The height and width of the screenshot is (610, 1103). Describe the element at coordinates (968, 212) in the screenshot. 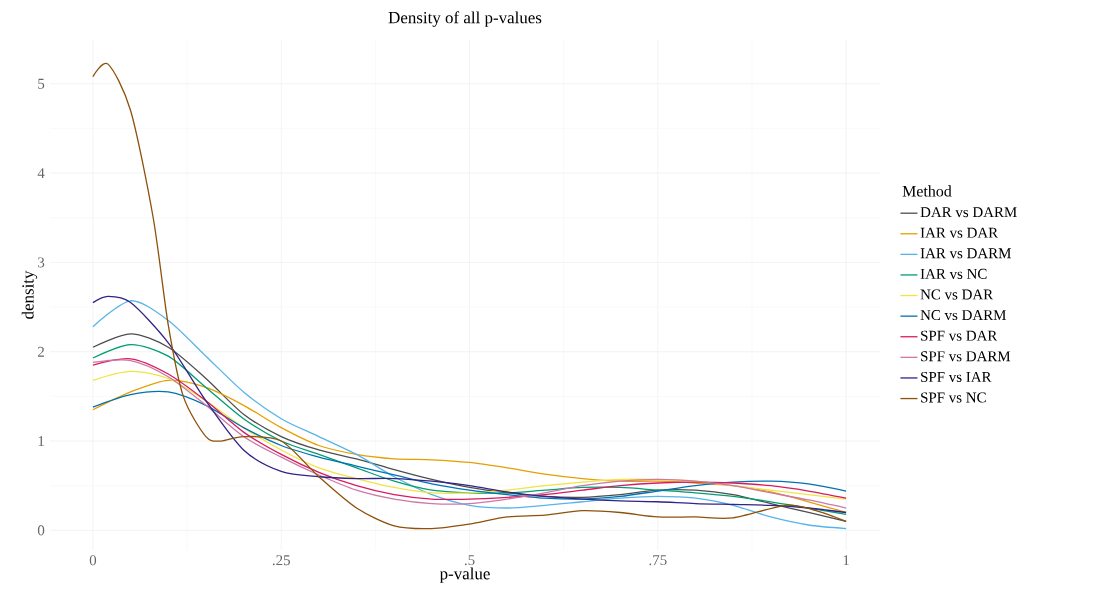

I see `legend-label: DAR vs DARM` at that location.